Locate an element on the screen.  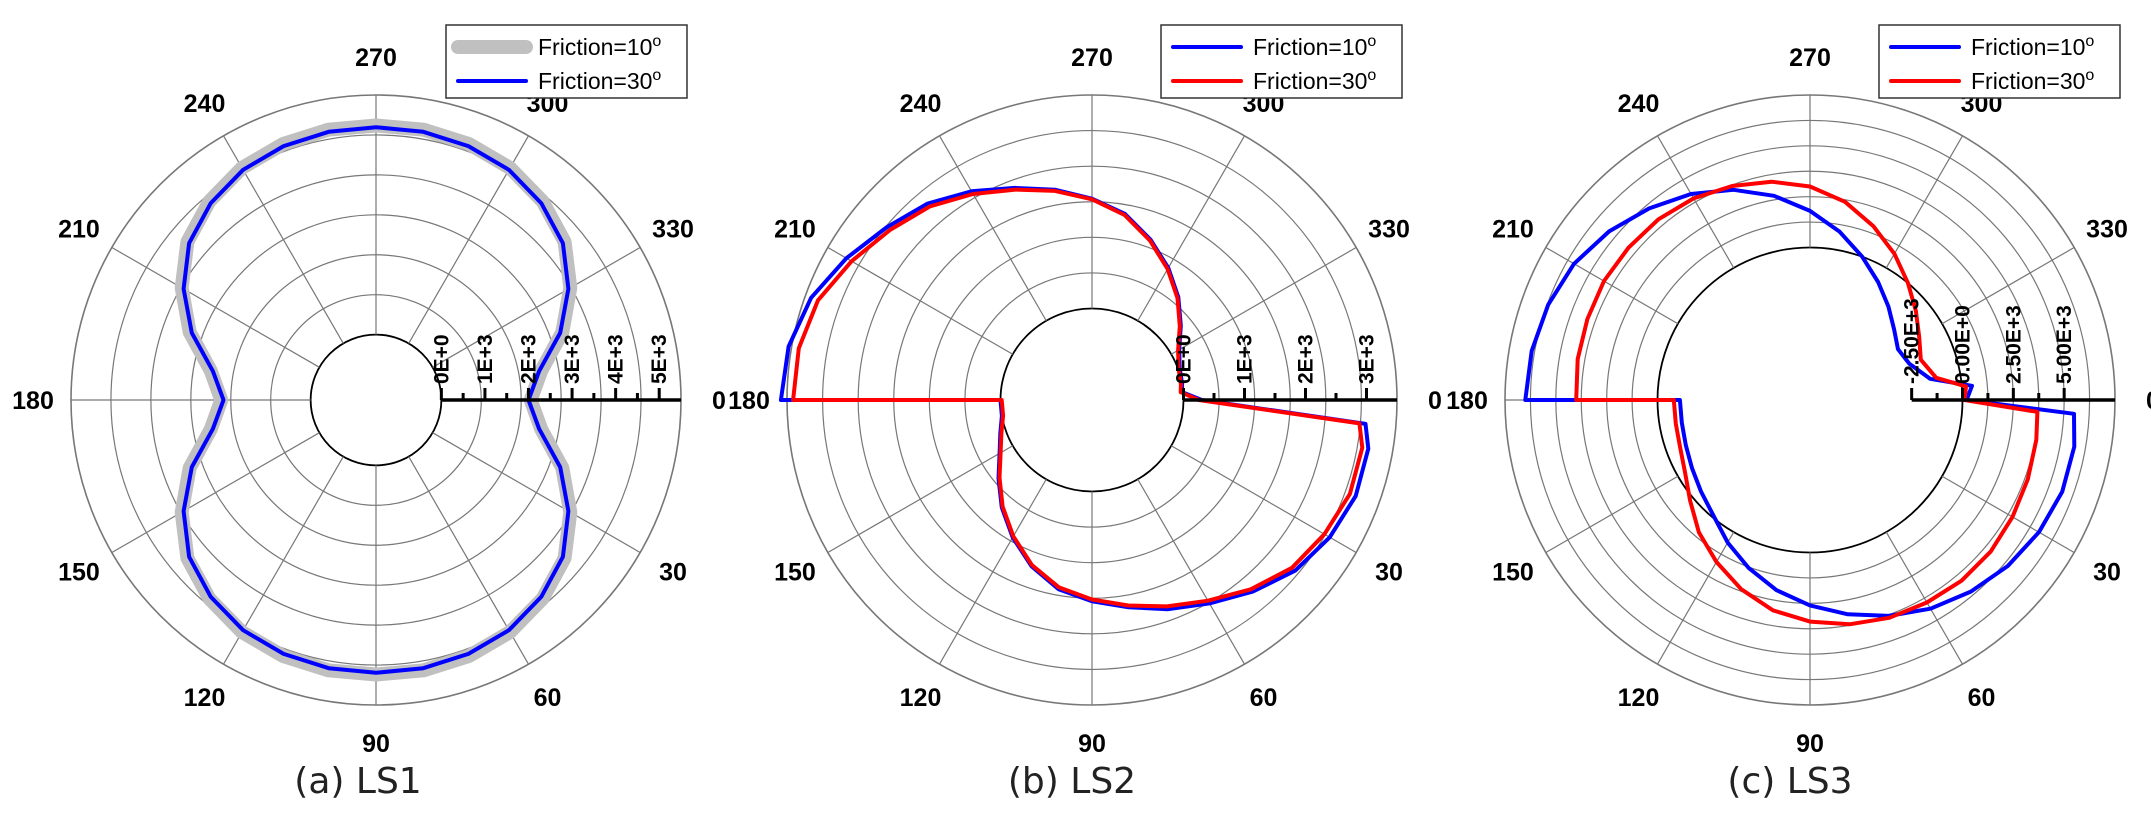
radial-tick-label: 0.00E+0 is located at coordinates (1963, 344).